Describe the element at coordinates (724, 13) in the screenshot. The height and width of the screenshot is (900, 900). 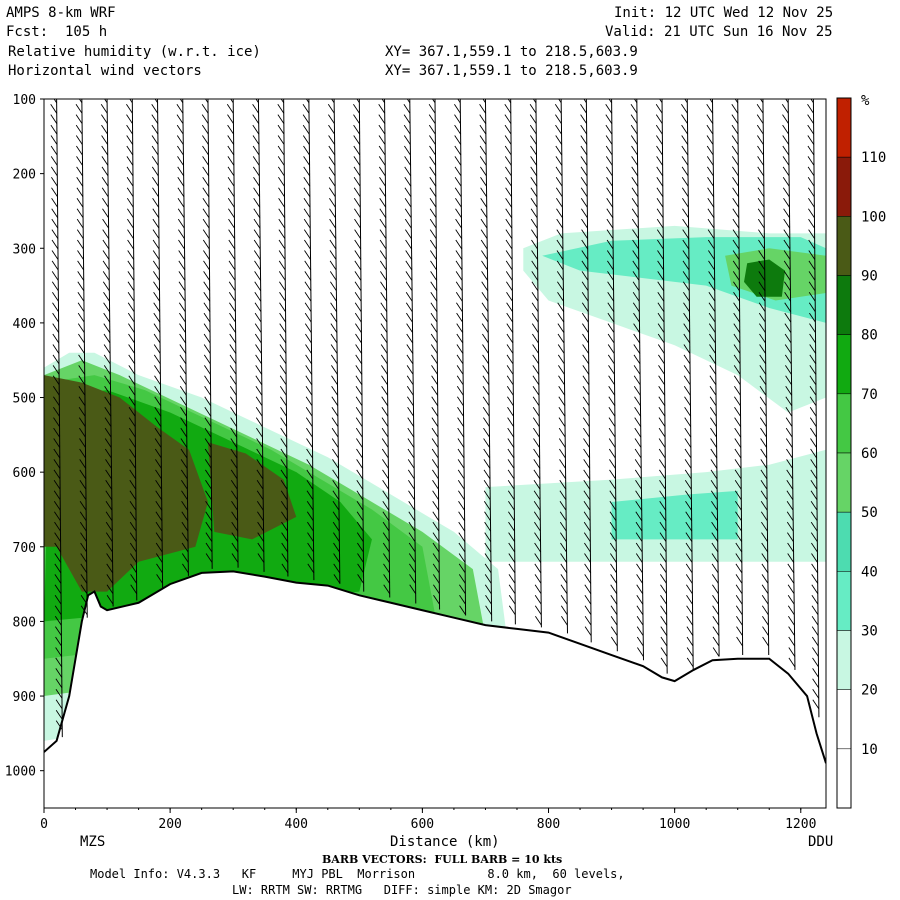
I see `init-time: Init: 12 UTC Wed 12 Nov 25` at that location.